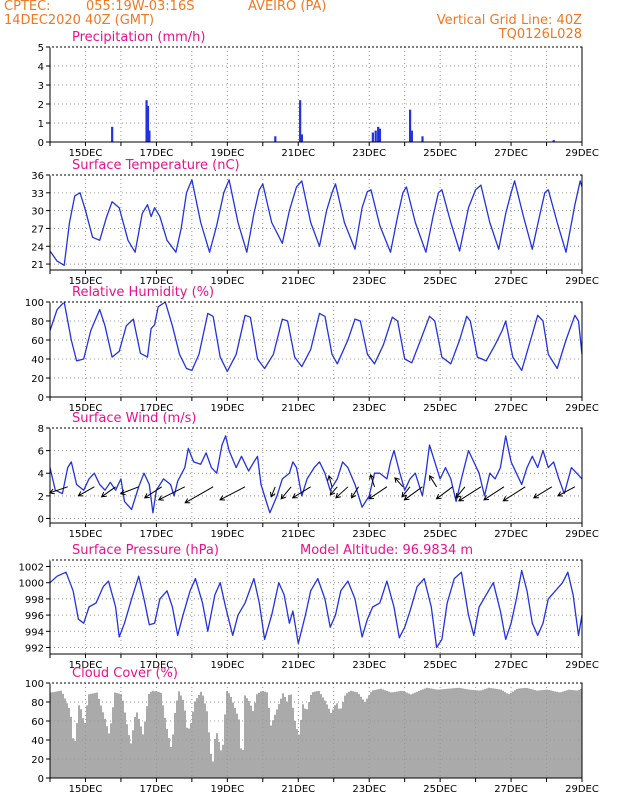 Image resolution: width=618 pixels, height=800 pixels. What do you see at coordinates (34, 632) in the screenshot?
I see `y-tick-label: 994` at bounding box center [34, 632].